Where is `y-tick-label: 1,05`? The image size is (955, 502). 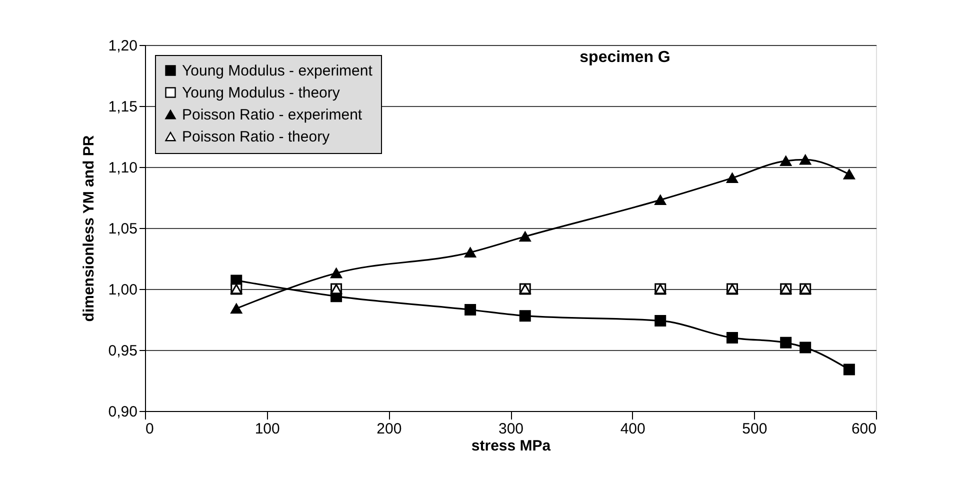
y-tick-label: 1,05 is located at coordinates (123, 229).